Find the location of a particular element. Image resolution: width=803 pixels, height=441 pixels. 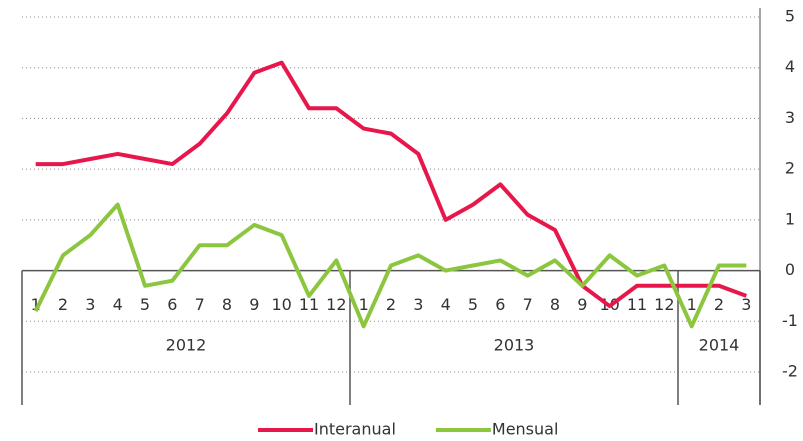

group-label: 2012 is located at coordinates (186, 345).